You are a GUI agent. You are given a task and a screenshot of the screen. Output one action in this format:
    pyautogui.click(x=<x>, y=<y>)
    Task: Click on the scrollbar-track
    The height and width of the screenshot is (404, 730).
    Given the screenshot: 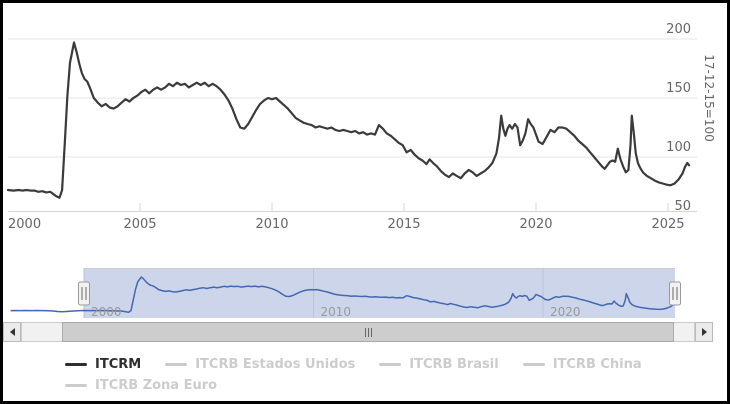 What is the action you would take?
    pyautogui.click(x=358, y=332)
    